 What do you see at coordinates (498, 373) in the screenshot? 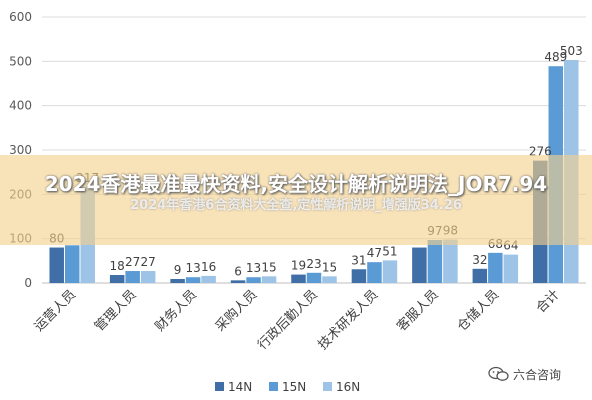
I see `wechat-icon` at bounding box center [498, 373].